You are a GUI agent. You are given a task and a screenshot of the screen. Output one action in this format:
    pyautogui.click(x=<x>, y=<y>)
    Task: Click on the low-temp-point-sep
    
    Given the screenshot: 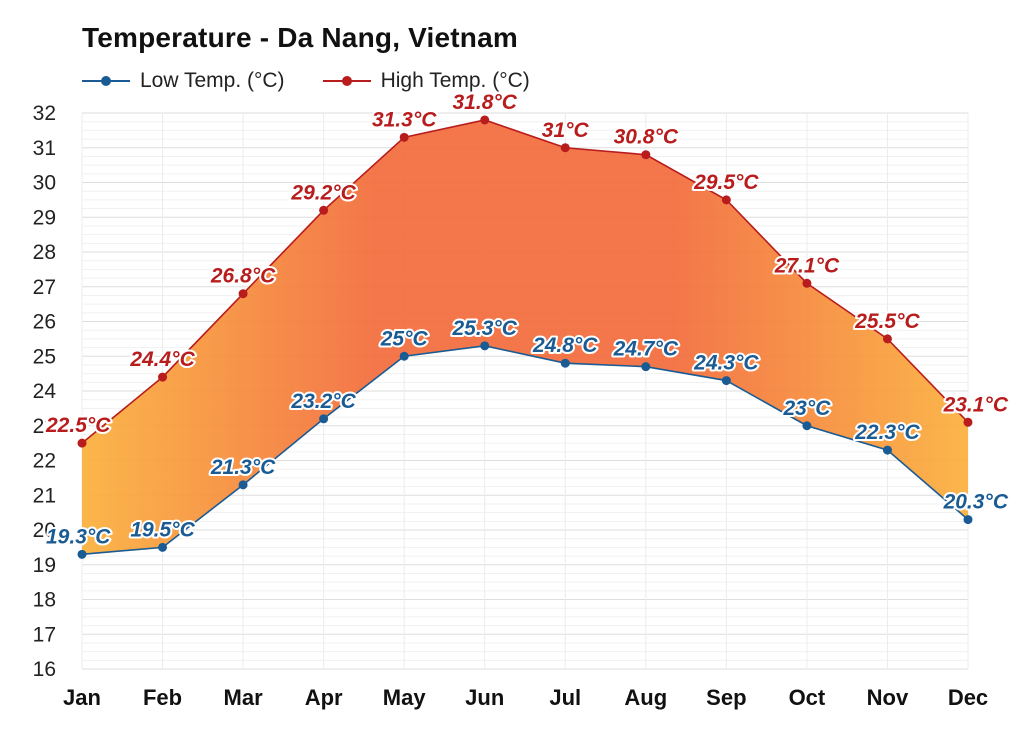 What is the action you would take?
    pyautogui.click(x=726, y=381)
    